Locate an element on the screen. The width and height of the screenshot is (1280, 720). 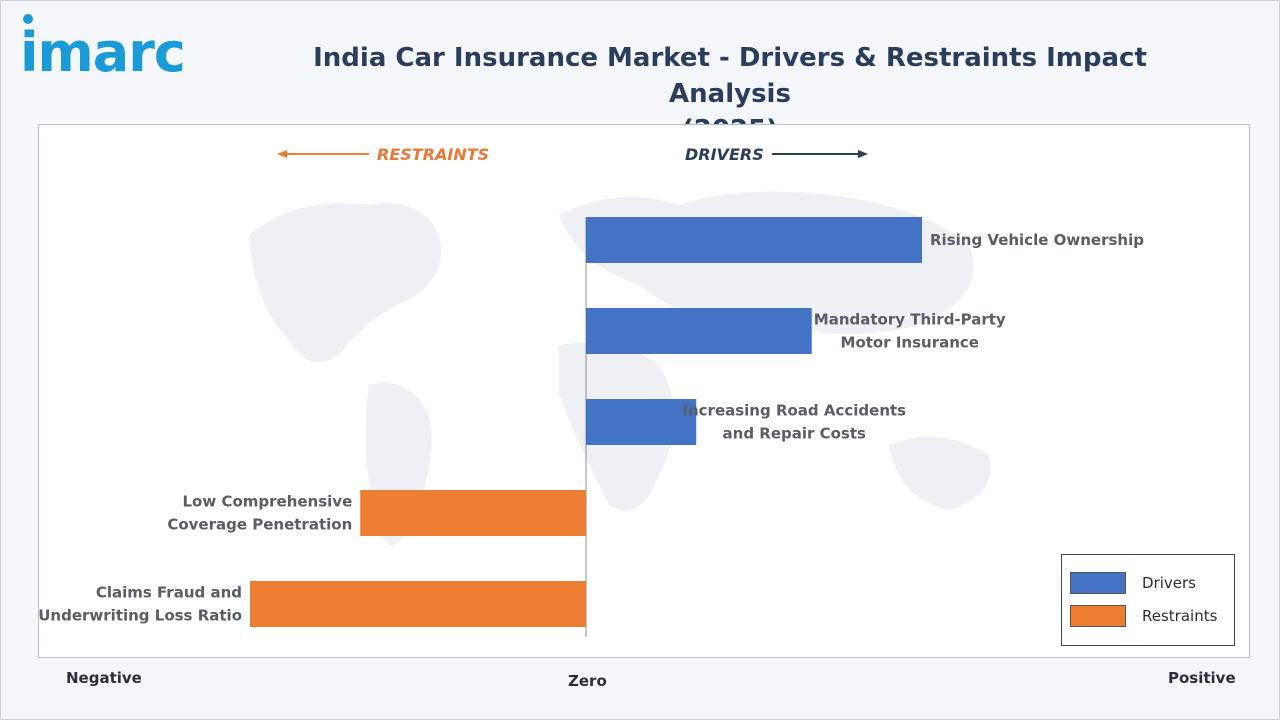
logo-dot is located at coordinates (28, 19).